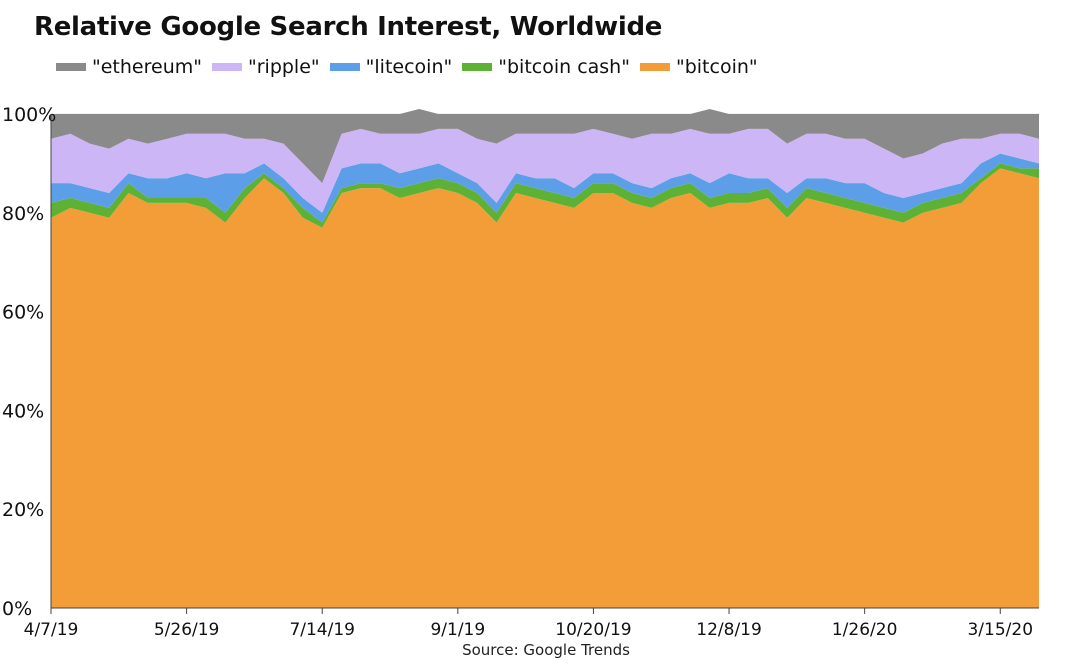 The width and height of the screenshot is (1080, 668). What do you see at coordinates (865, 630) in the screenshot?
I see `x-tick-label: 1/26/20` at bounding box center [865, 630].